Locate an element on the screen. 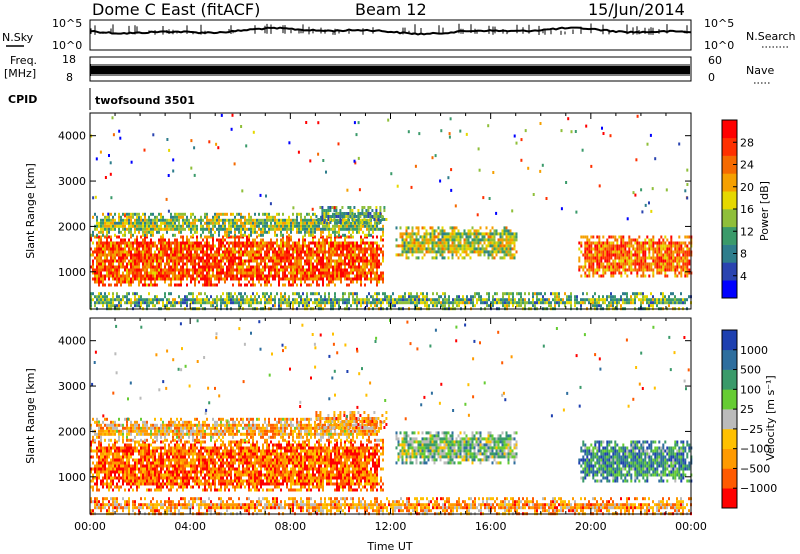 This screenshot has height=554, width=800. nsky-tick-top: 10^5 is located at coordinates (67, 23).